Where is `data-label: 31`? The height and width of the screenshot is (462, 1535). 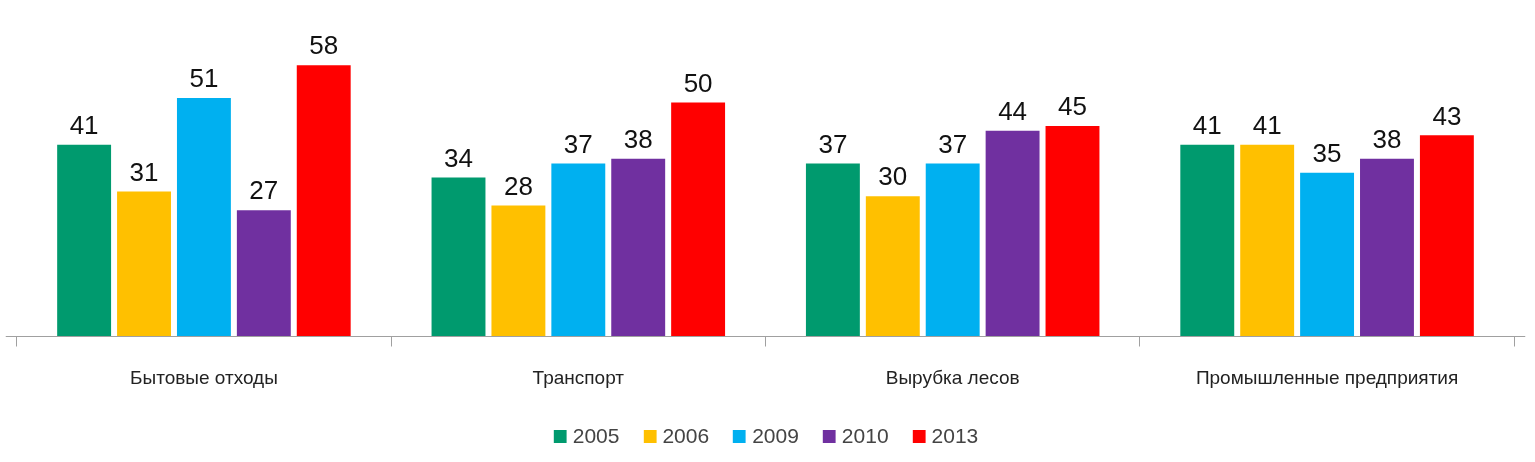
data-label: 31 is located at coordinates (144, 171).